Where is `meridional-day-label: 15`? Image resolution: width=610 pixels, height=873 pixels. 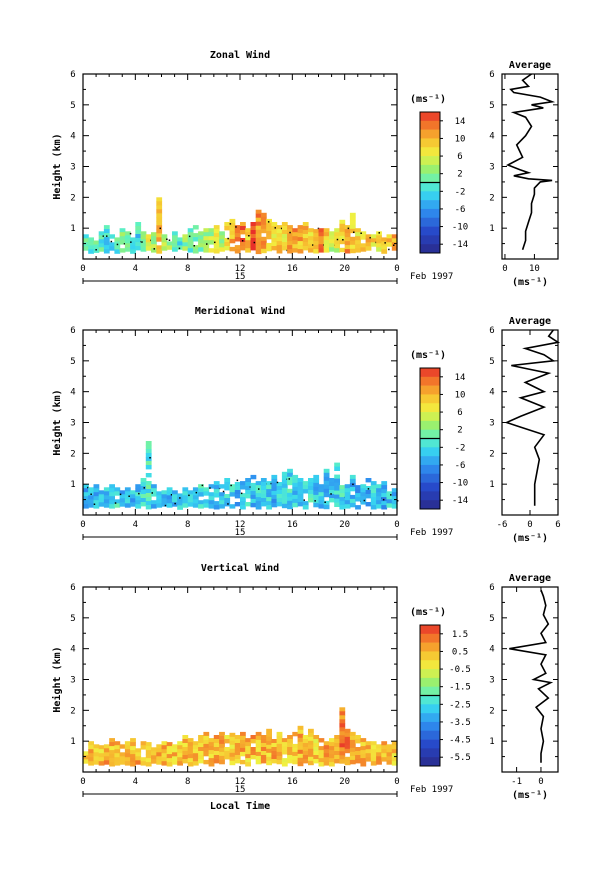
meridional-day-label: 15 is located at coordinates (240, 533).